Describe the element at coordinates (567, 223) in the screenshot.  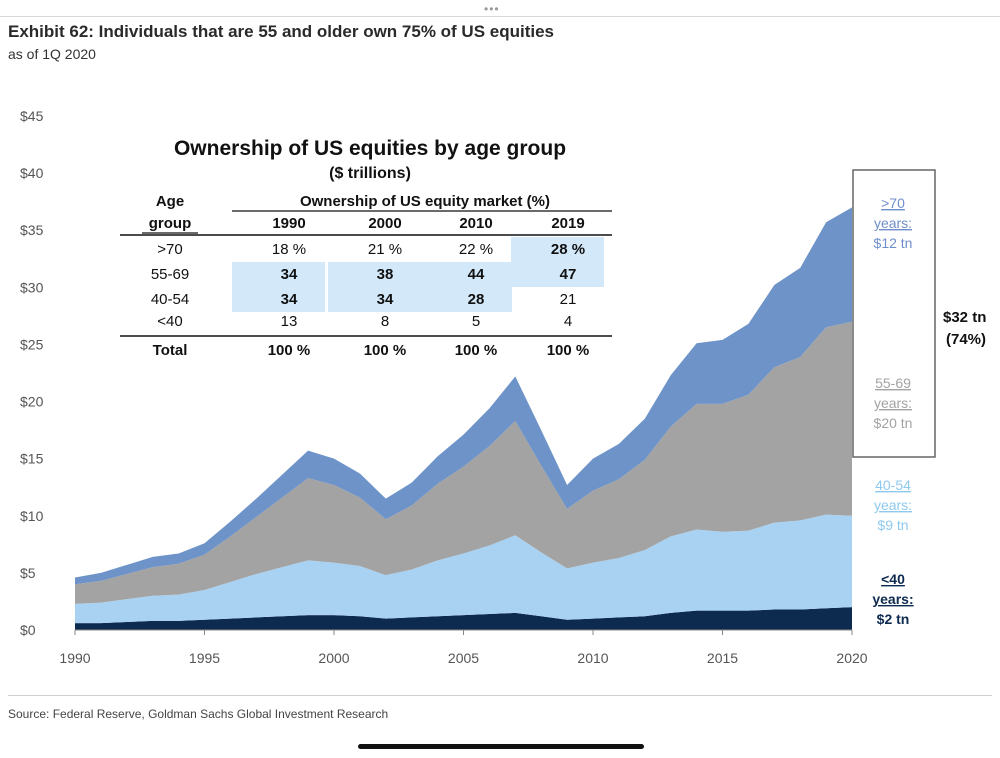
I see `inset-year-header: 2019` at that location.